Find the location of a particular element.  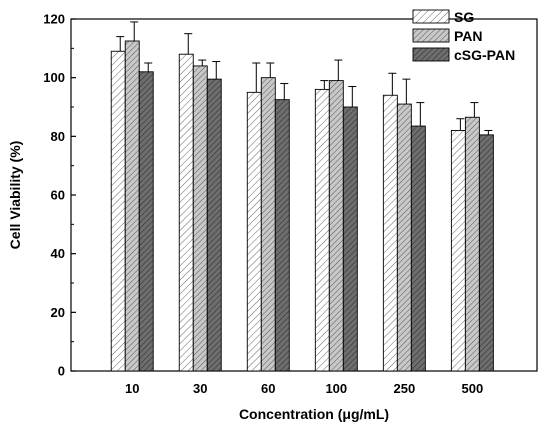

legend-swatch-sg is located at coordinates (431, 16).